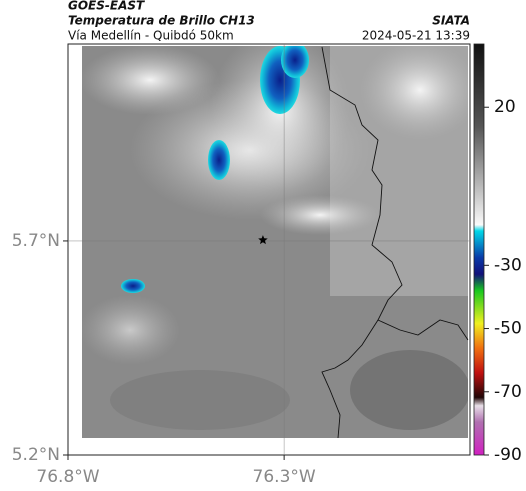  What do you see at coordinates (505, 107) in the screenshot?
I see `colorbar-tick-label: 20` at bounding box center [505, 107].